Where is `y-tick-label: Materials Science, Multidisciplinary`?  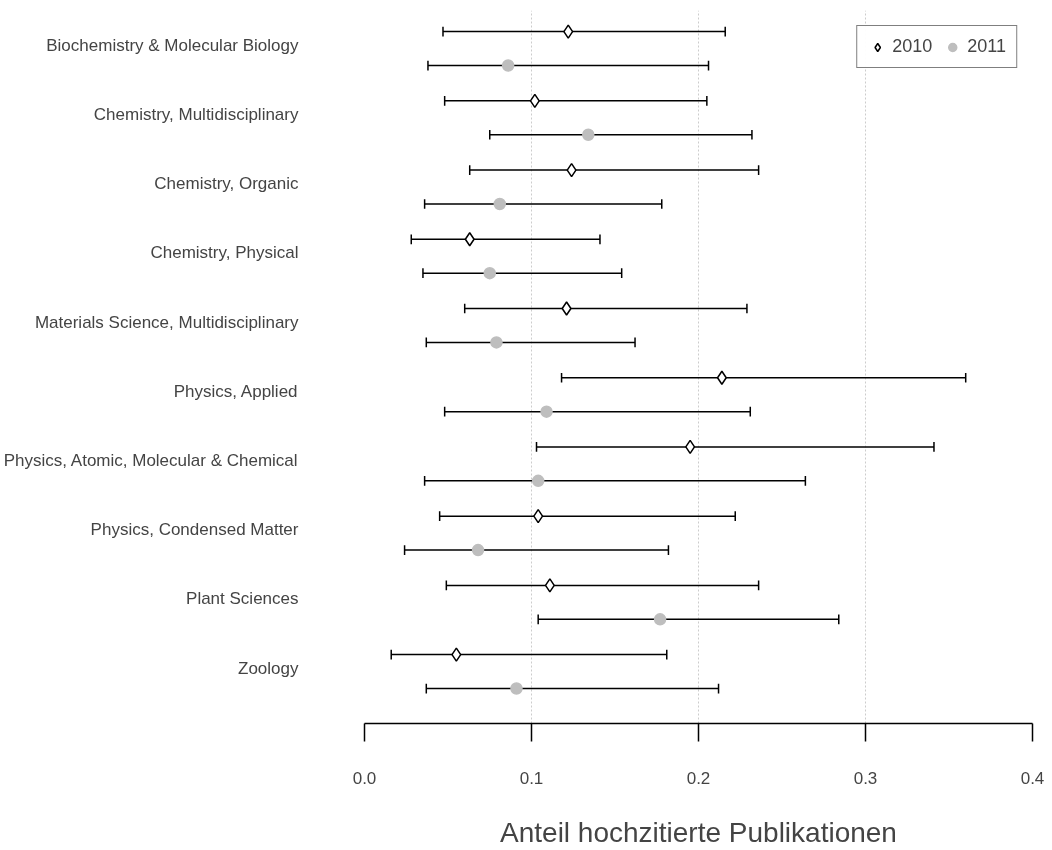 y-tick-label: Materials Science, Multidisciplinary is located at coordinates (166, 322).